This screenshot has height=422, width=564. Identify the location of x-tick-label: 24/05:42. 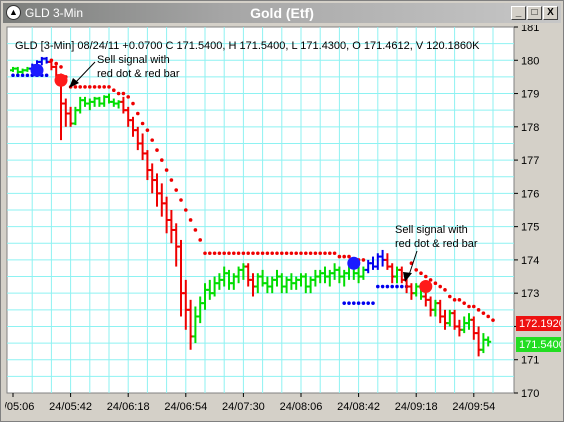
(70, 407).